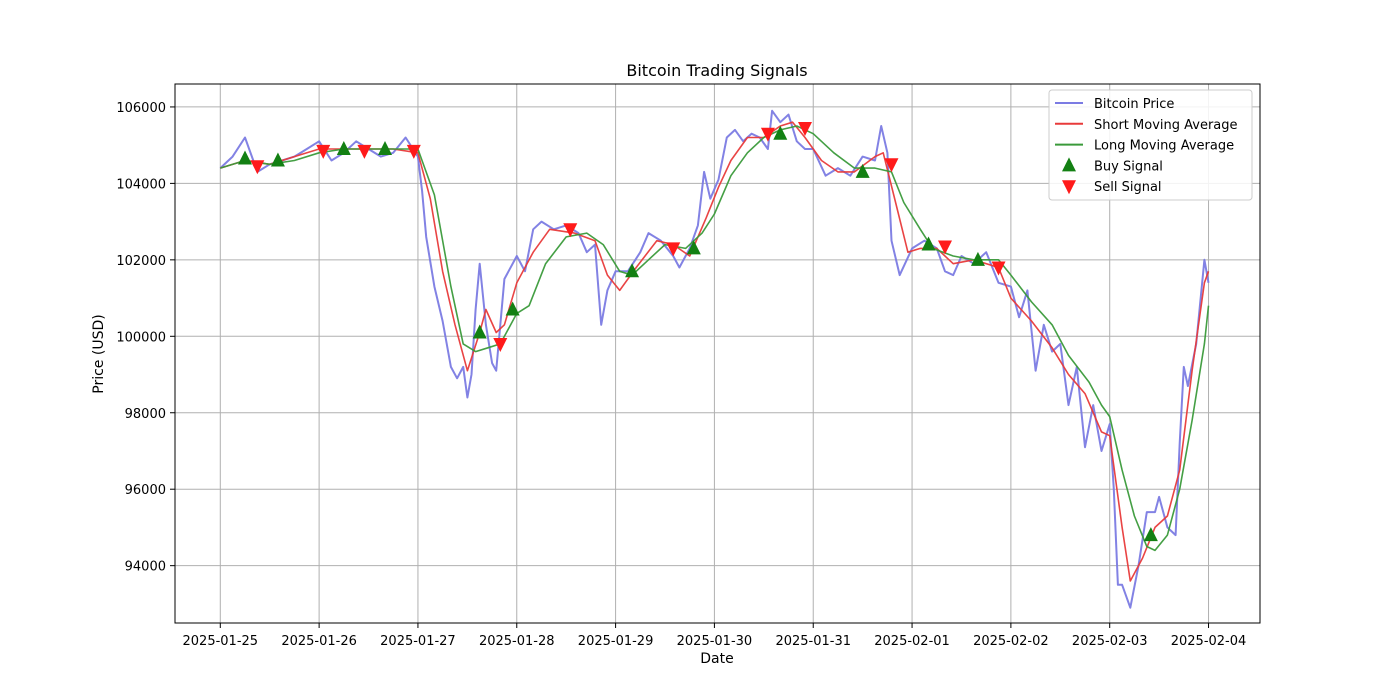  What do you see at coordinates (1134, 104) in the screenshot?
I see `legend-label: Bitcoin Price` at bounding box center [1134, 104].